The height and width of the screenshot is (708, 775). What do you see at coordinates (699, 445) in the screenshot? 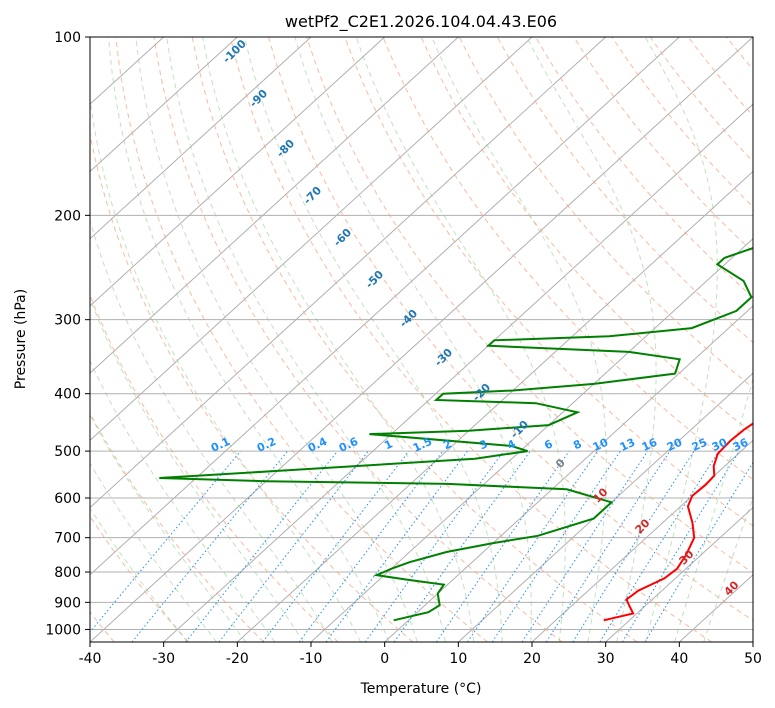
I see `mixing-ratio-label: 25` at bounding box center [699, 445].